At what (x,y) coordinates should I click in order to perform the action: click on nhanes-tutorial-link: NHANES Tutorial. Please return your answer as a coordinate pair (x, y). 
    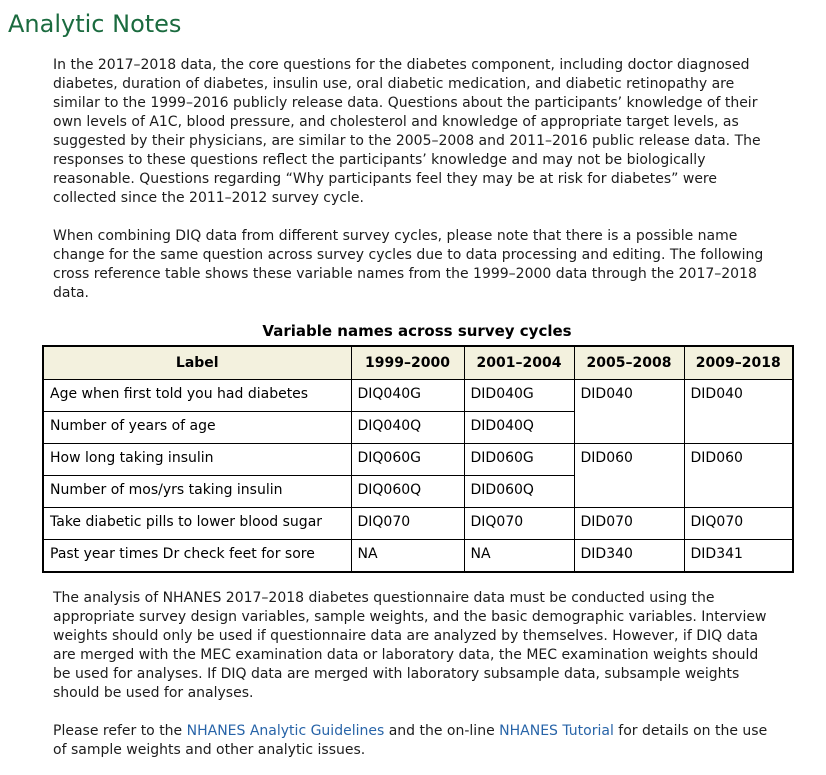
    Looking at the image, I should click on (556, 730).